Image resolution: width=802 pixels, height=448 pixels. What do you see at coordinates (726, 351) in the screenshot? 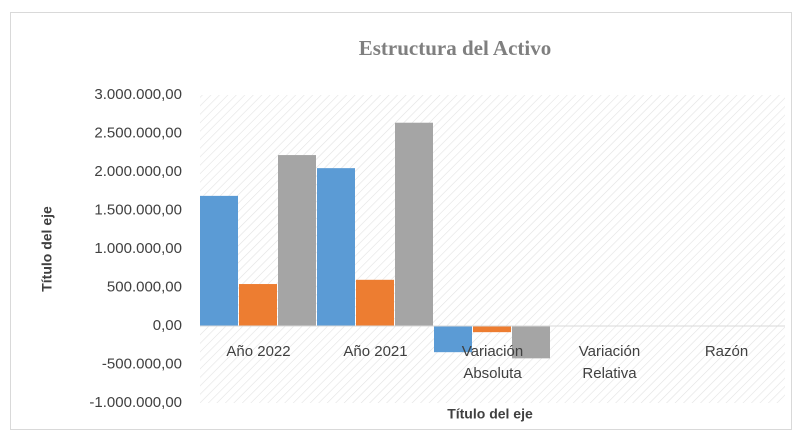
I see `x-tick-label: Razón` at bounding box center [726, 351].